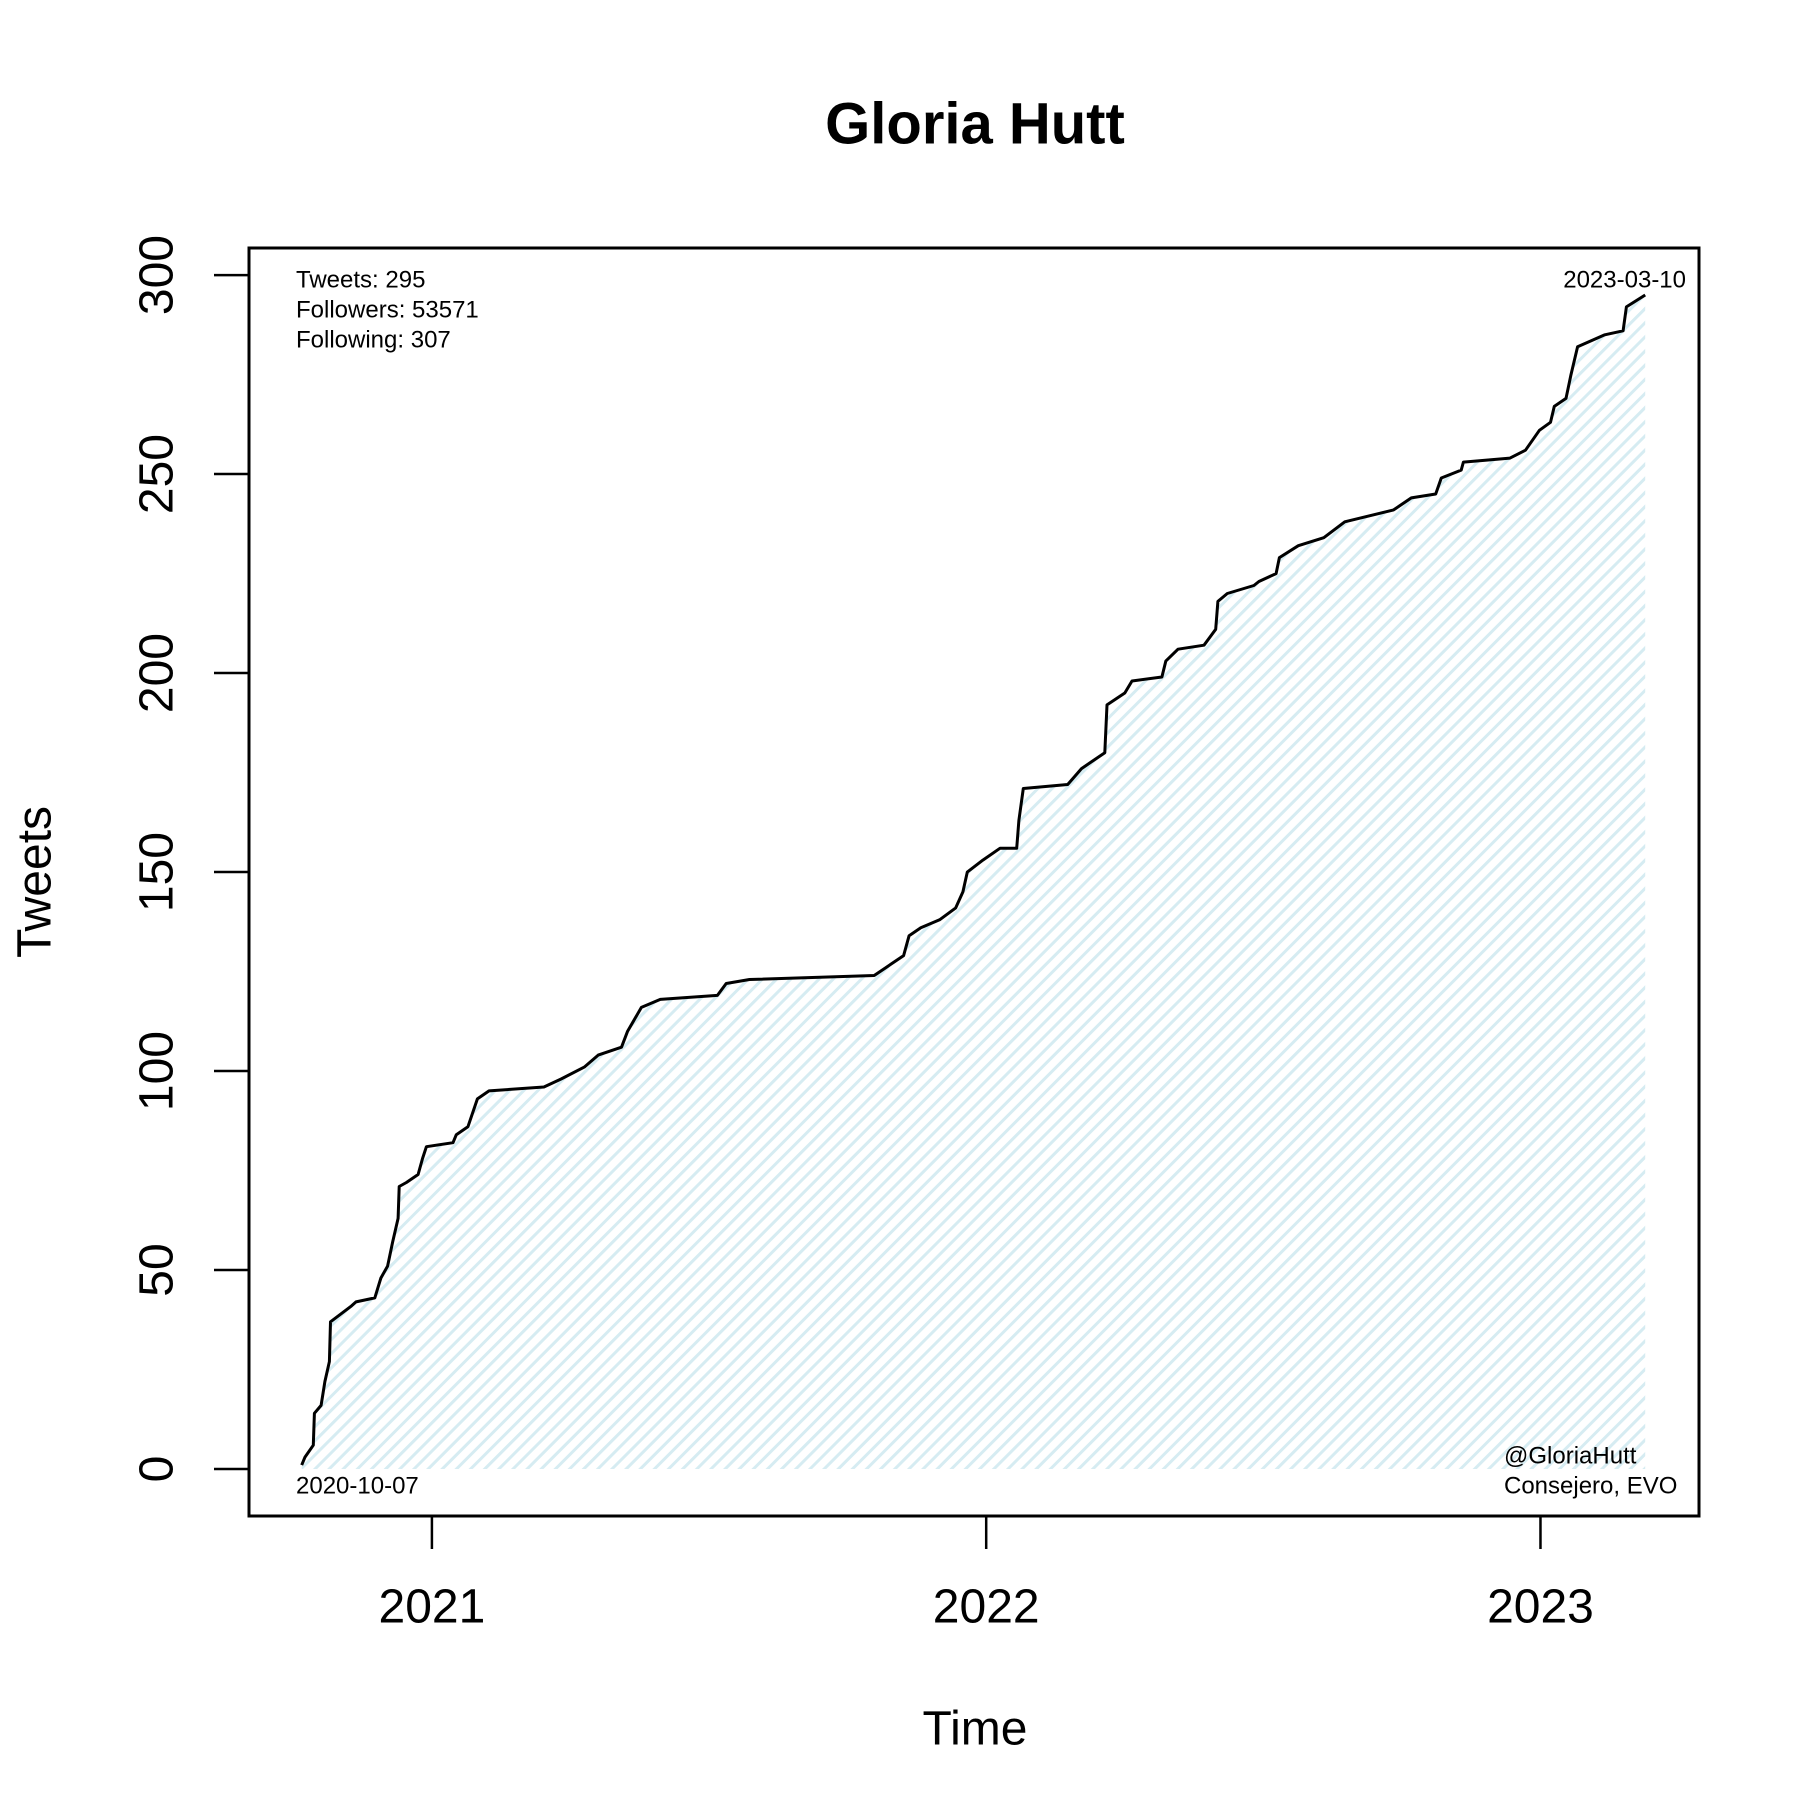 The image size is (1800, 1805). Describe the element at coordinates (975, 123) in the screenshot. I see `chart-title: Gloria Hutt` at that location.